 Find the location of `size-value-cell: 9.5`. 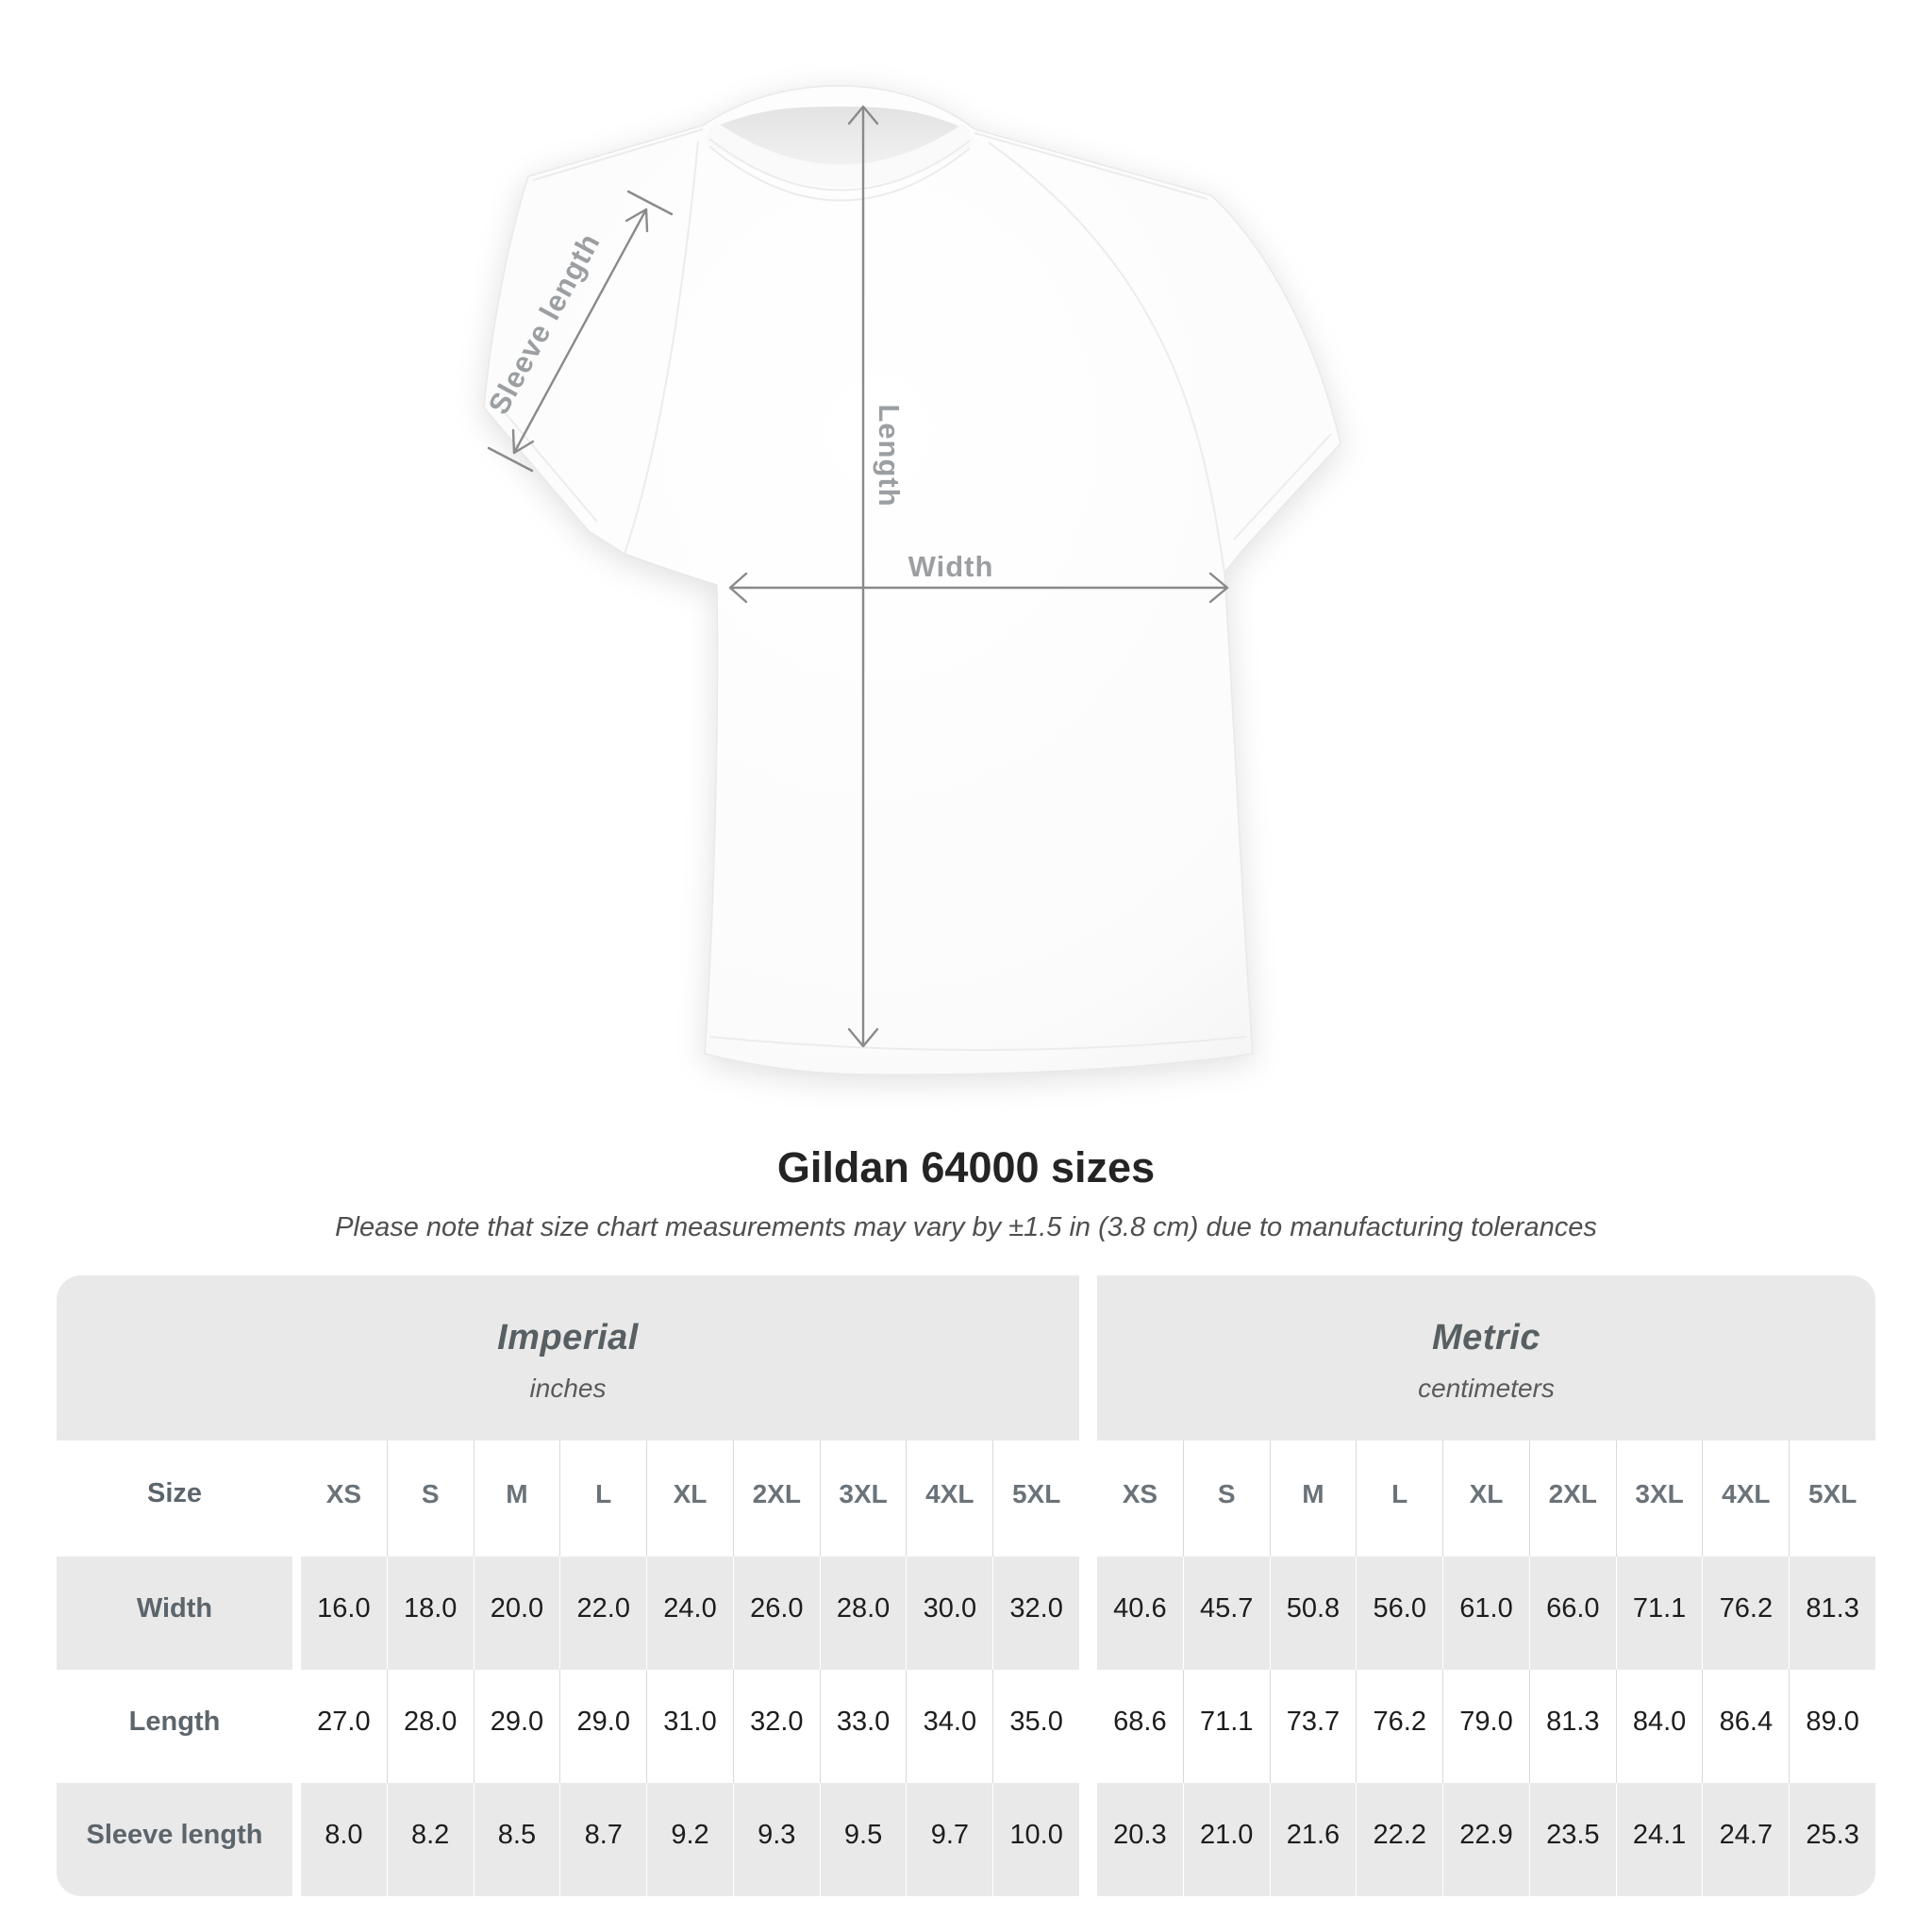

size-value-cell: 9.5 is located at coordinates (863, 1839).